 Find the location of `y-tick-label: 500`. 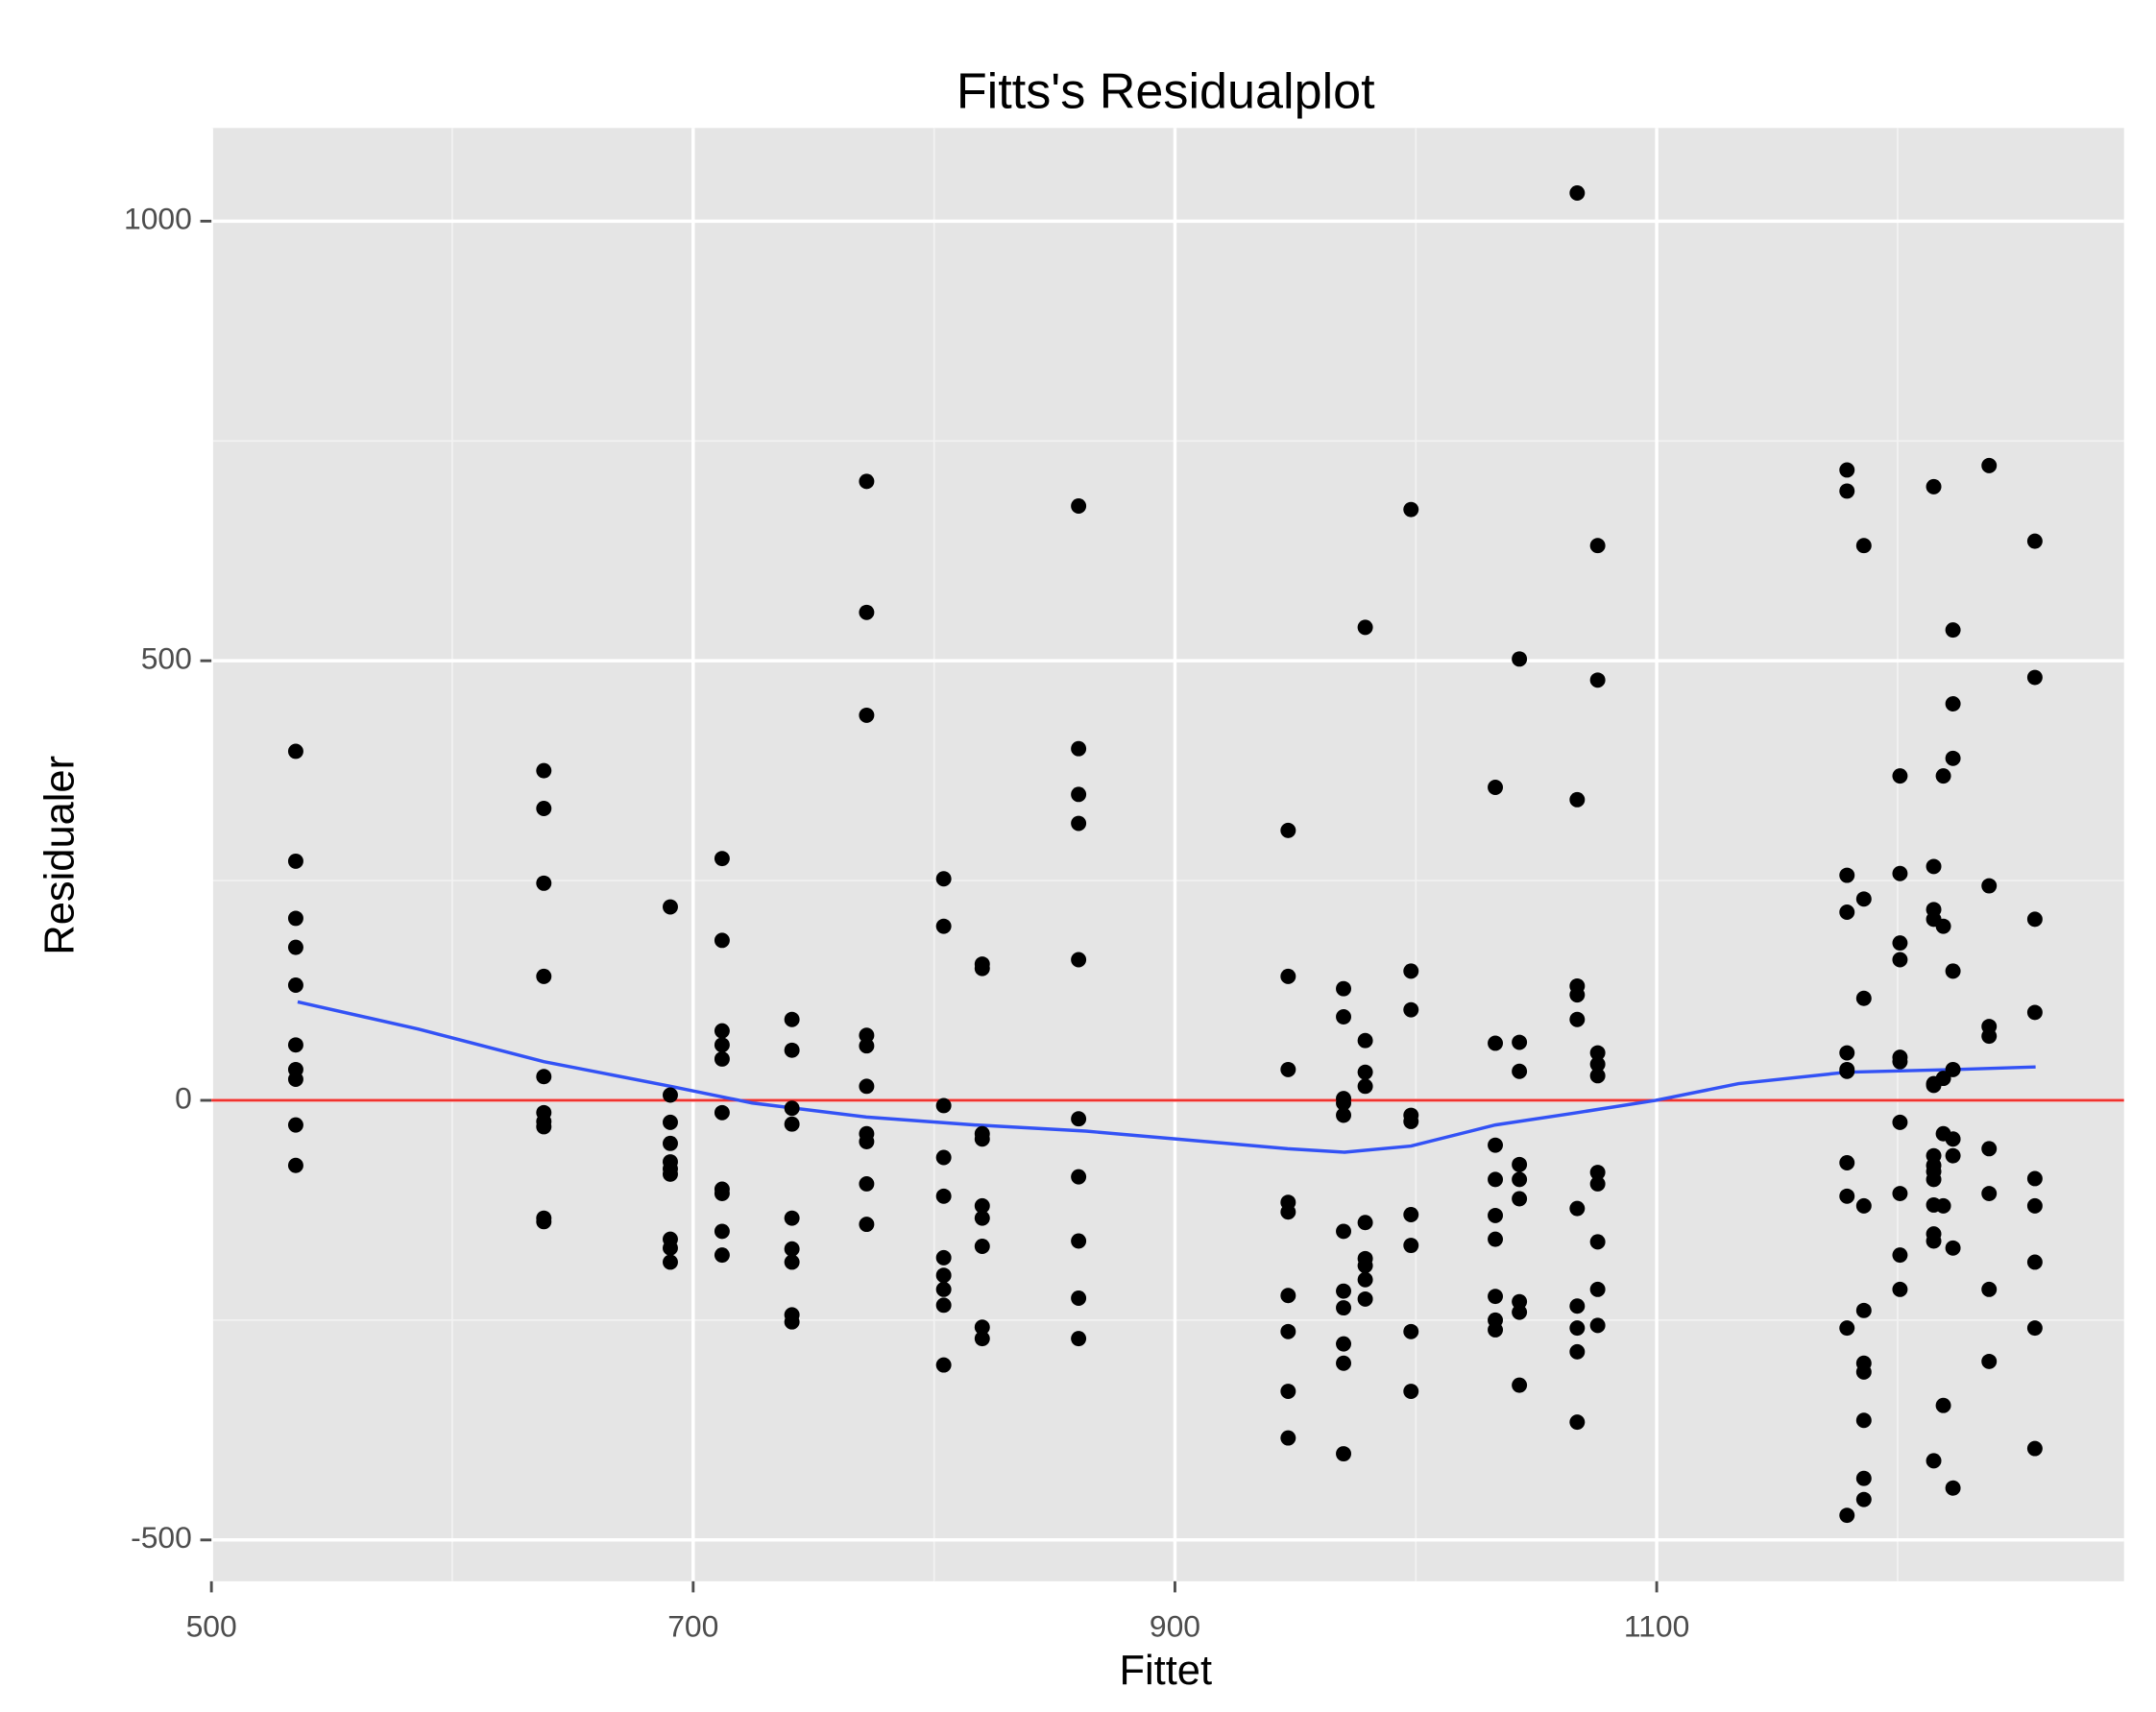

y-tick-label: 500 is located at coordinates (166, 658).